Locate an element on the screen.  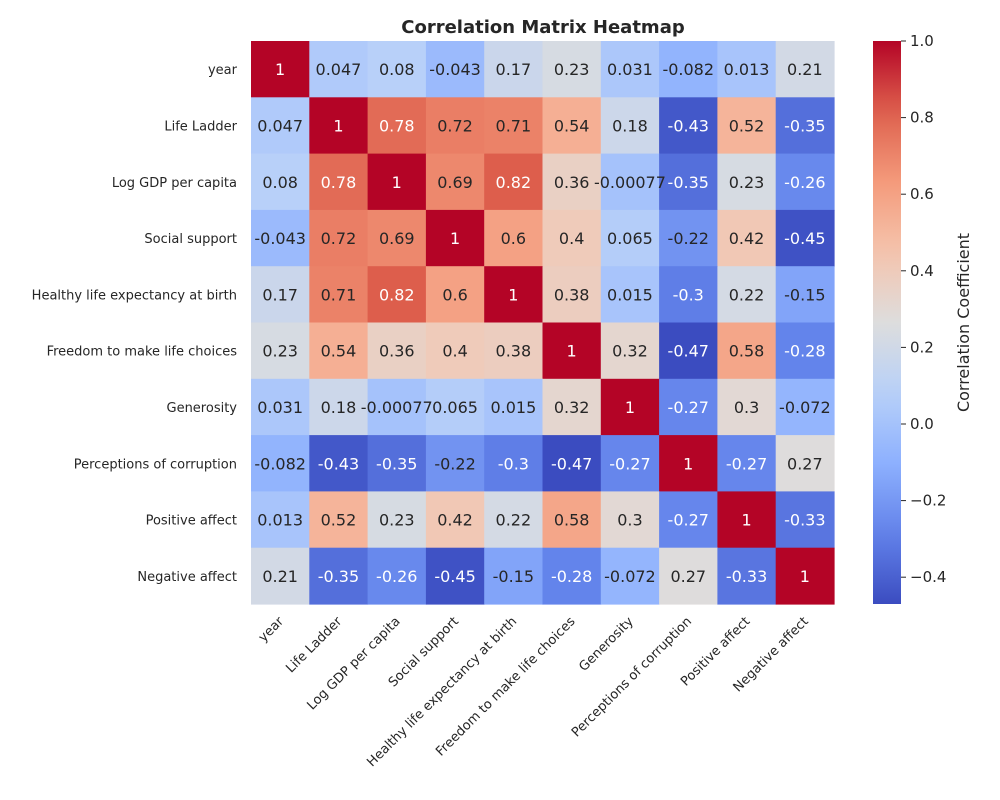
cell-value-label: -0.35 is located at coordinates (804, 125).